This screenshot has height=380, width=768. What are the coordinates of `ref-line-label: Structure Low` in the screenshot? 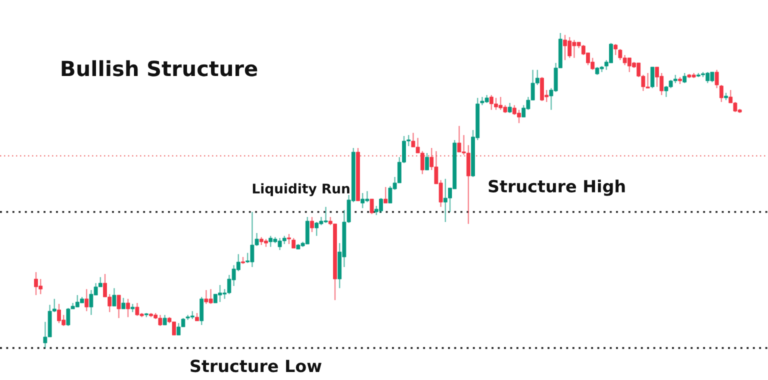 It's located at (256, 366).